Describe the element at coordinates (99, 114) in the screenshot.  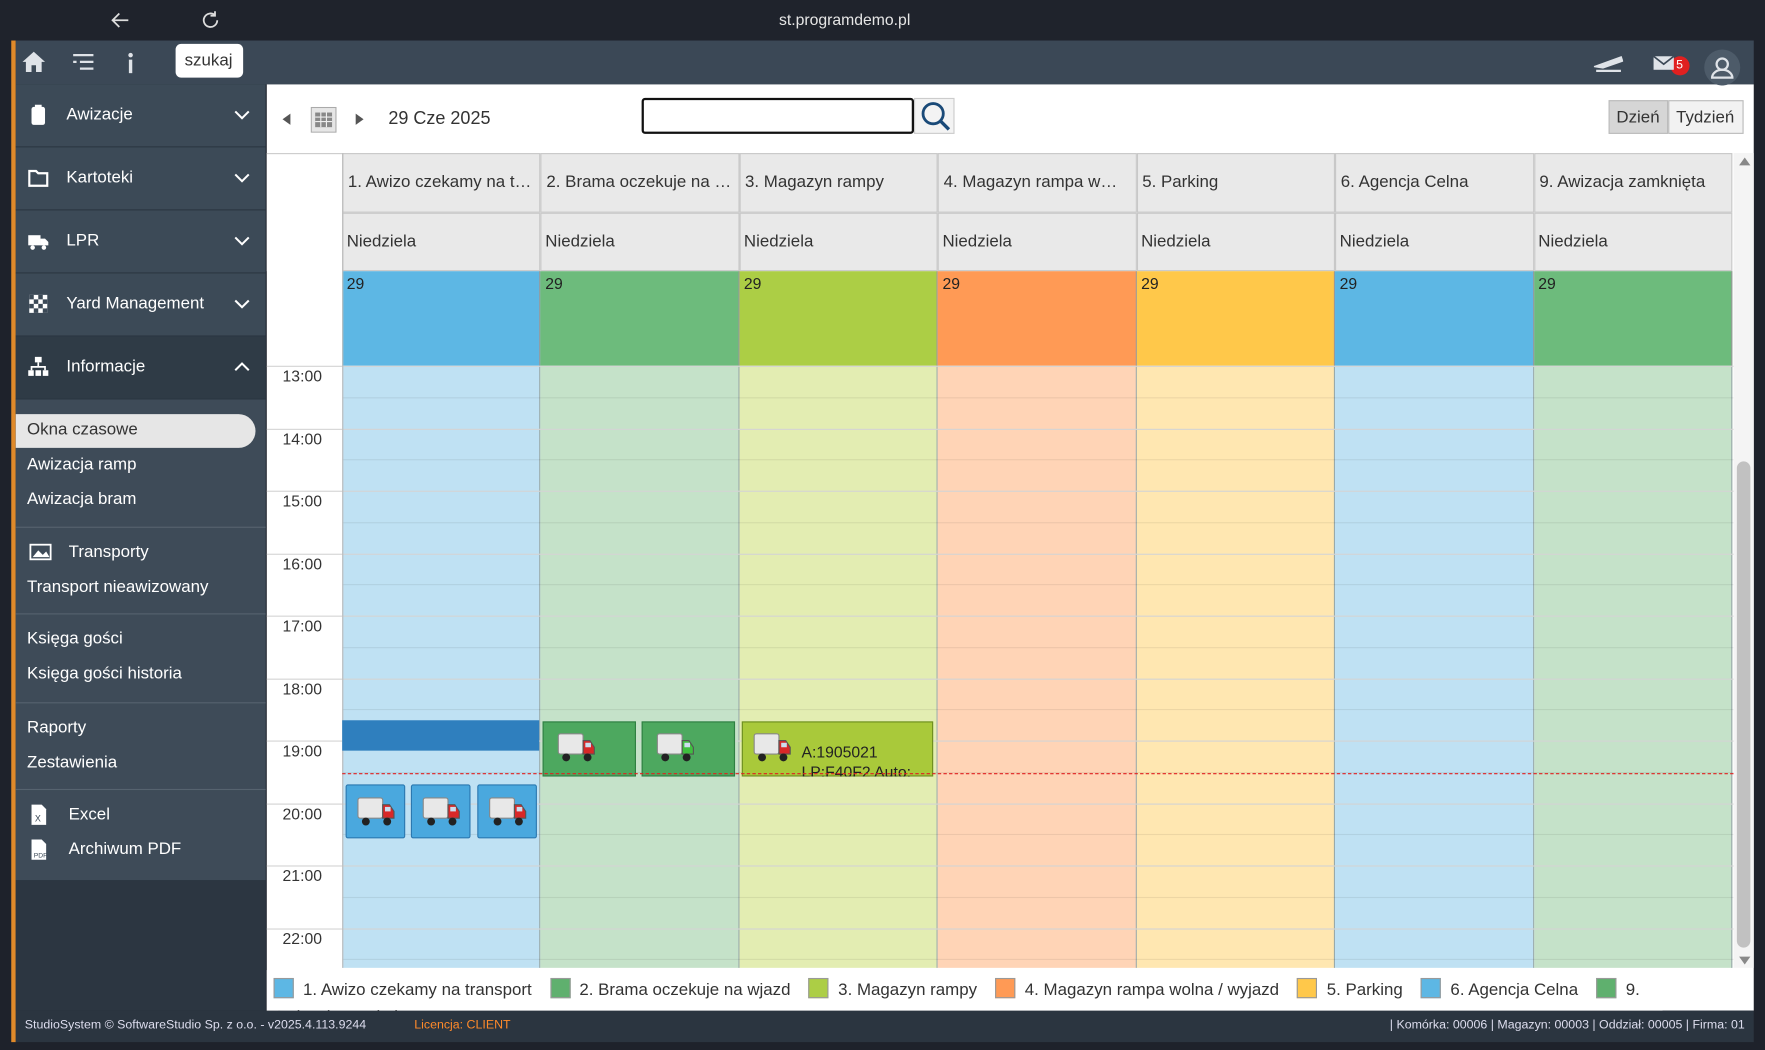
I see `sidebar-section: Awizacje` at that location.